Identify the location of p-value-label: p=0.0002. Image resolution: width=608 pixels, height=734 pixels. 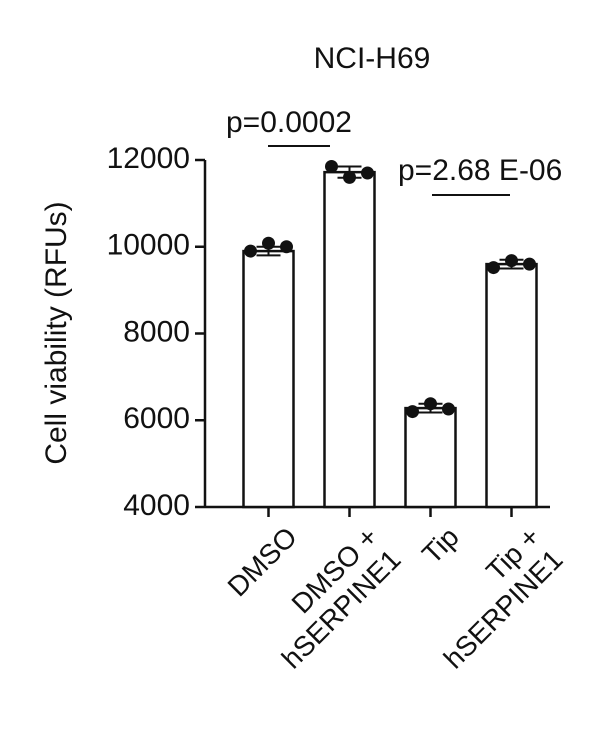
(289, 122).